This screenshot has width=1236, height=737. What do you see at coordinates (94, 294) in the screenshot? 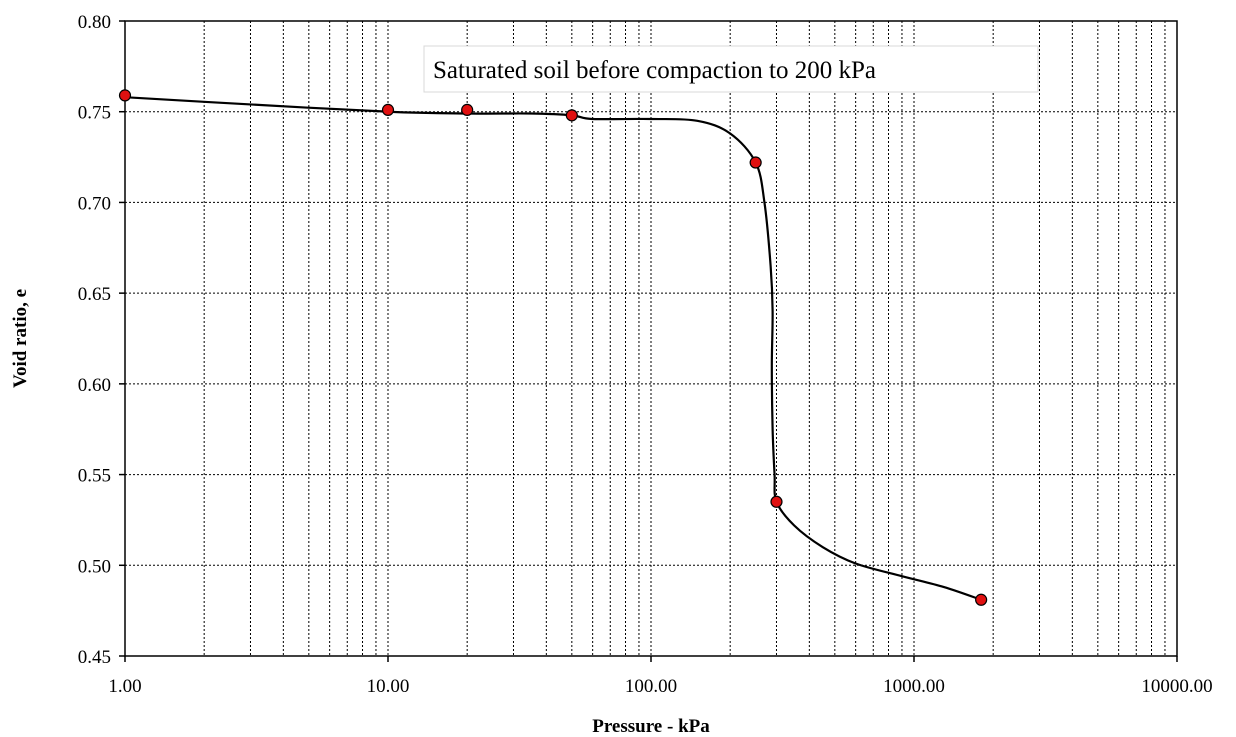
I see `y-tick-label: 0.65` at bounding box center [94, 294].